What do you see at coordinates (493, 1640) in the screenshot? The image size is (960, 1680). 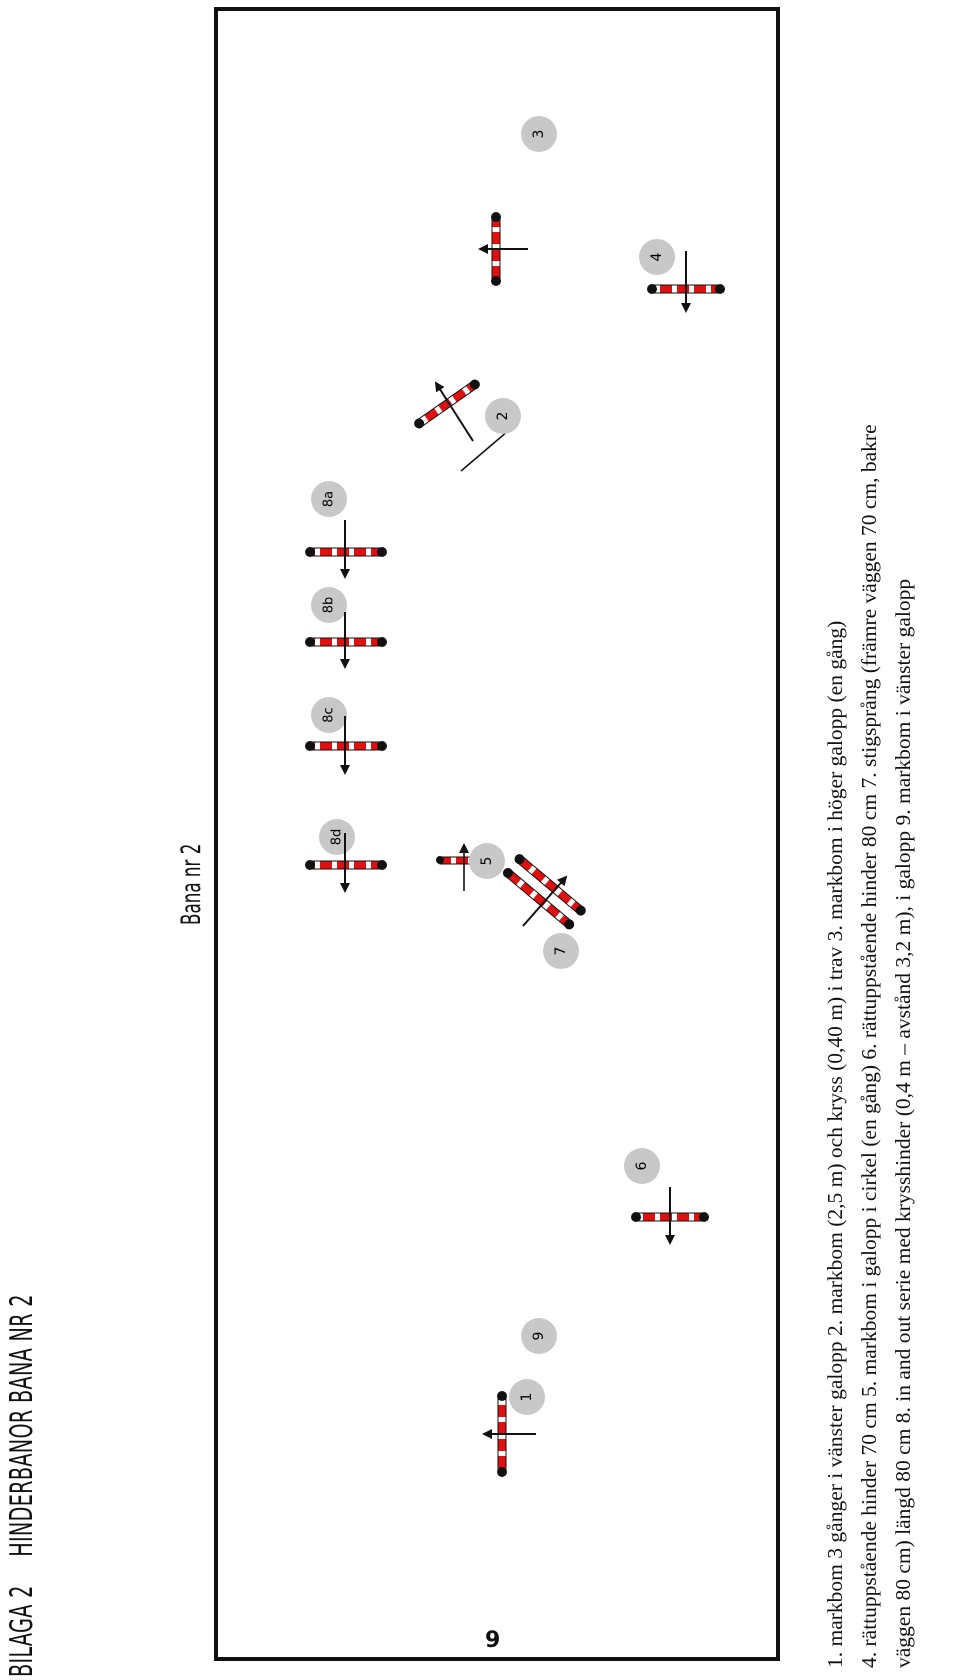 I see `page-number: 9` at bounding box center [493, 1640].